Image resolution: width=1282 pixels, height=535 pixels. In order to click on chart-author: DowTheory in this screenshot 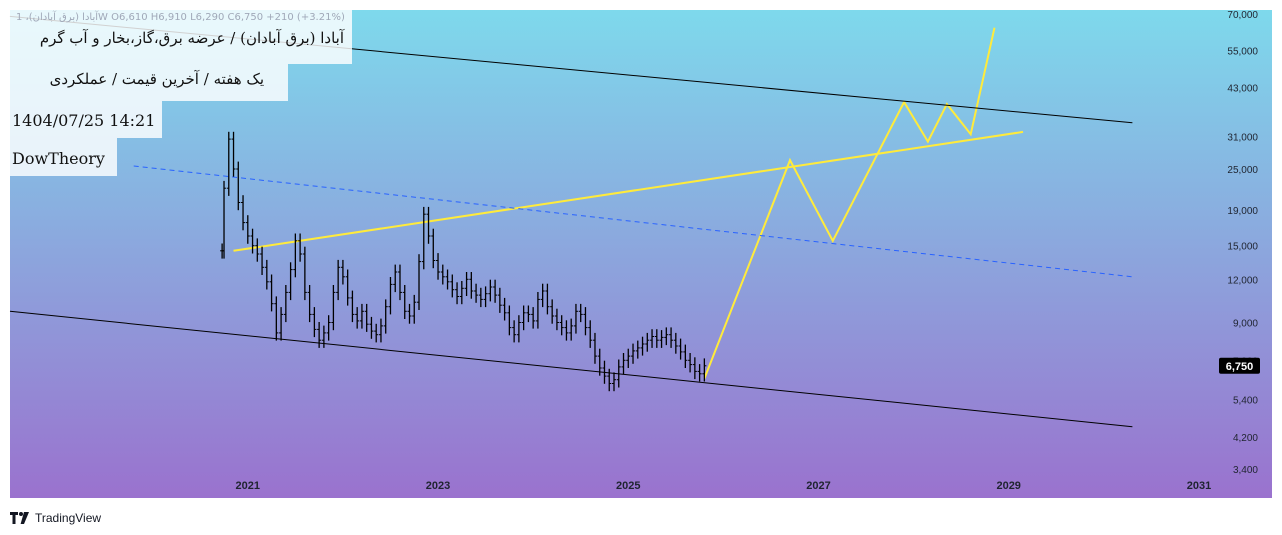, I will do `click(58, 158)`.